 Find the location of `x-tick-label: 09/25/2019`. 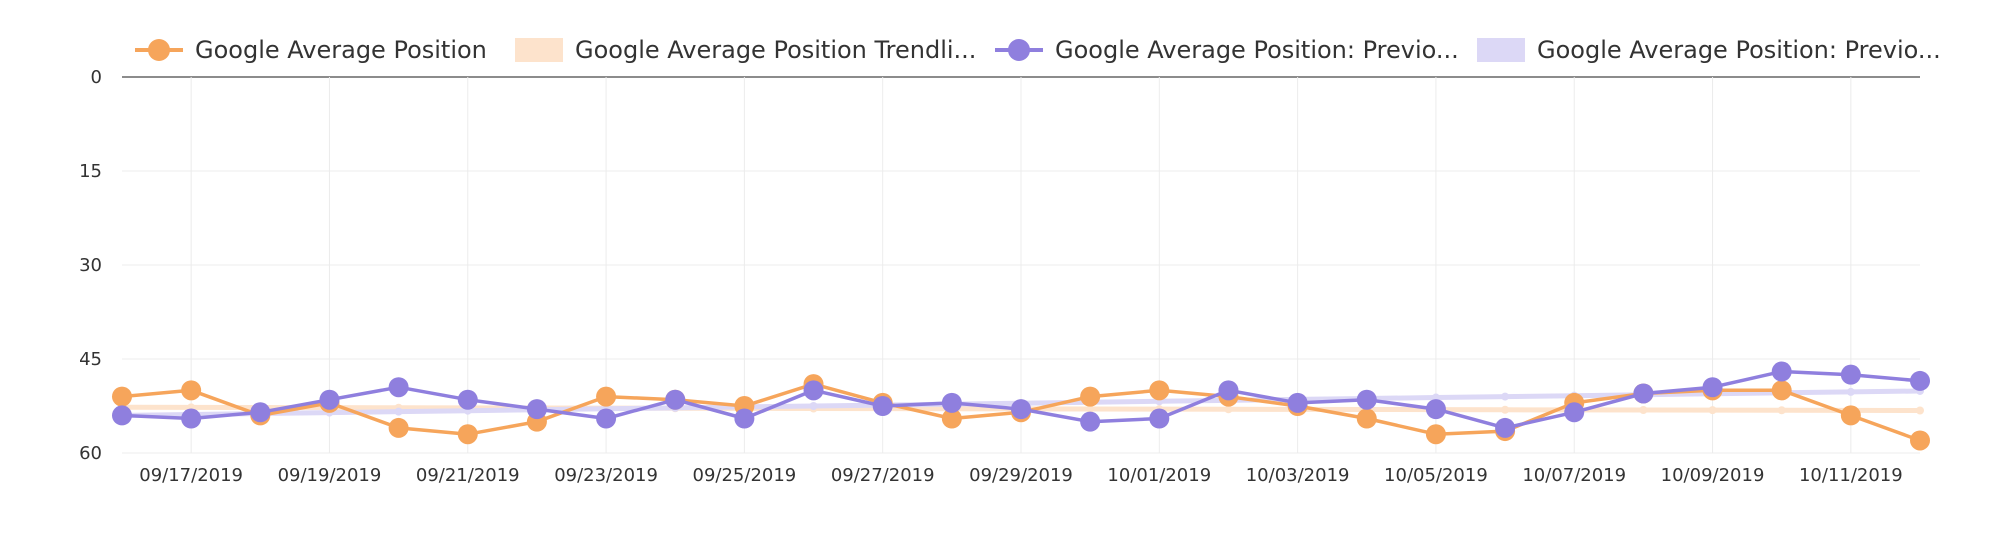

x-tick-label: 09/25/2019 is located at coordinates (745, 475).